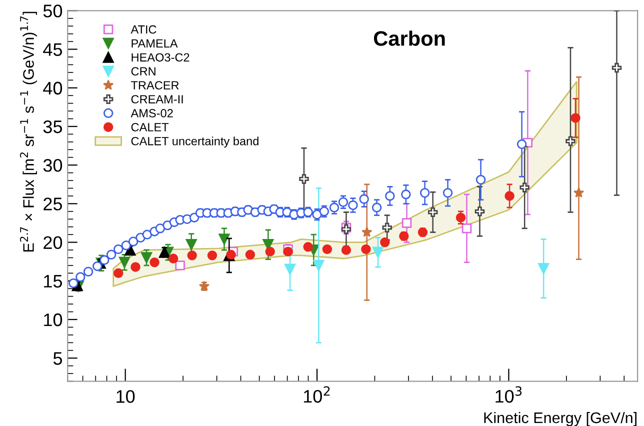 The height and width of the screenshot is (426, 644). Describe the element at coordinates (560, 419) in the screenshot. I see `x-axis-title: Kinetic Energy [GeV/n]` at that location.